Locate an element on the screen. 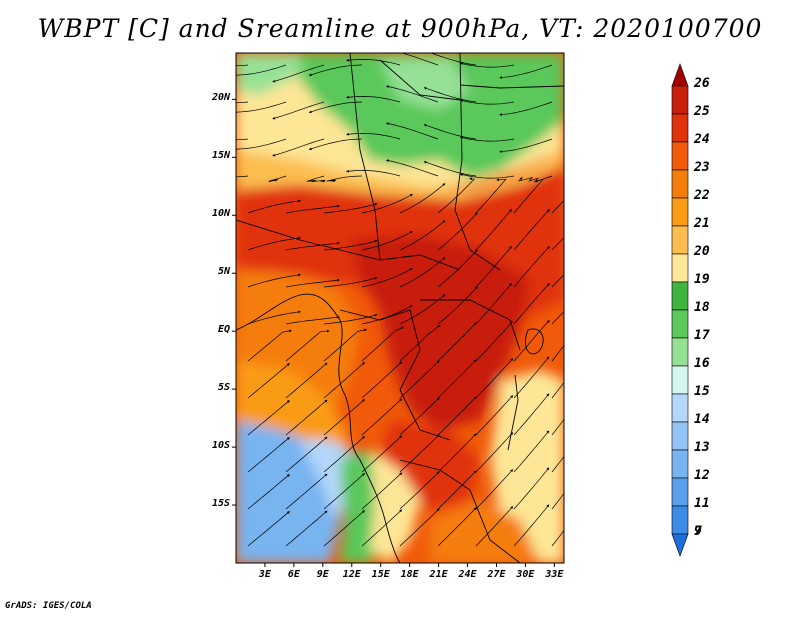  region-light-green-west is located at coordinates (268, 74).